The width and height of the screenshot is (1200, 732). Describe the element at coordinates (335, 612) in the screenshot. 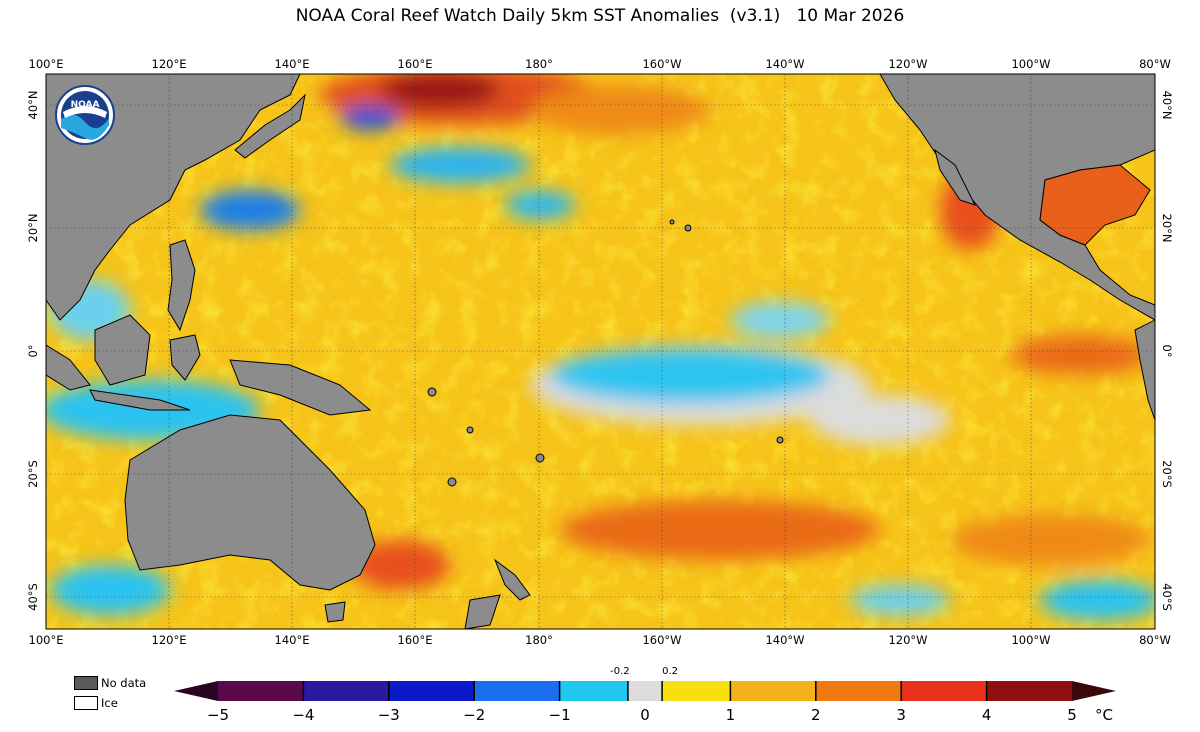

I see `tasmania` at that location.